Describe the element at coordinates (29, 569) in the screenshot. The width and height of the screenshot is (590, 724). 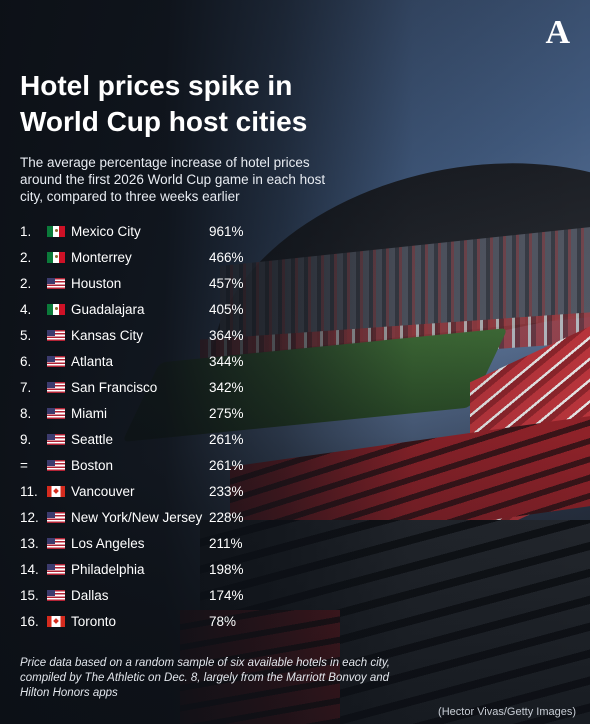
I see `rank-number: 14.` at that location.